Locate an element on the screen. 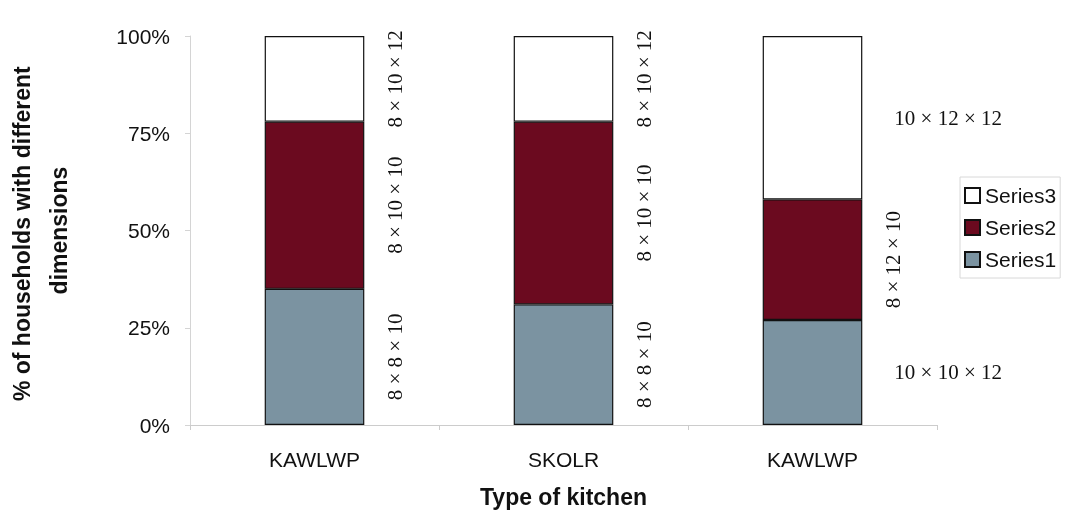 The width and height of the screenshot is (1072, 519). x-tick-label: SKOLR is located at coordinates (563, 459).